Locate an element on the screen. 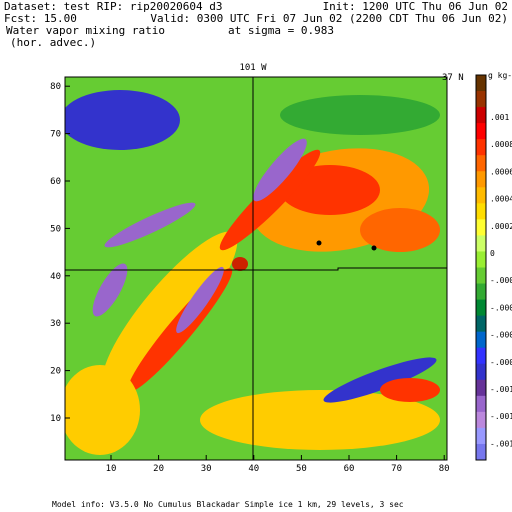 The image size is (512, 512). colorbar-label: .0006 is located at coordinates (501, 171).